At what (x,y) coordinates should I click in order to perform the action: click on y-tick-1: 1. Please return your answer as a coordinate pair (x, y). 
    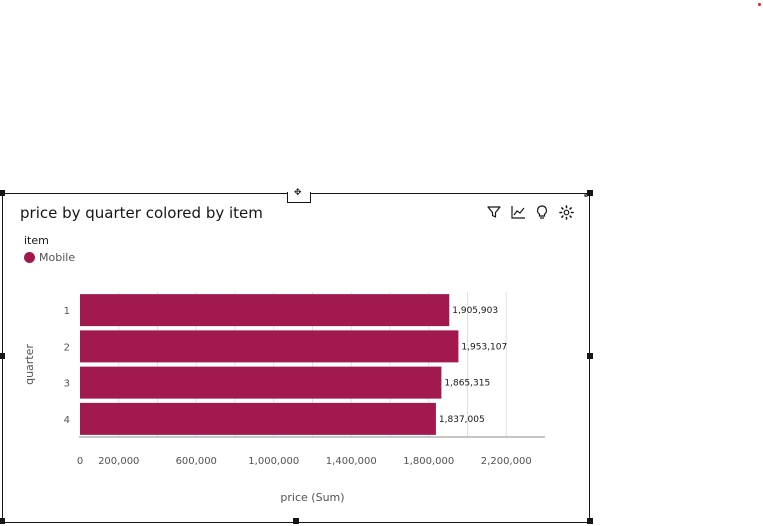
    Looking at the image, I should click on (67, 311).